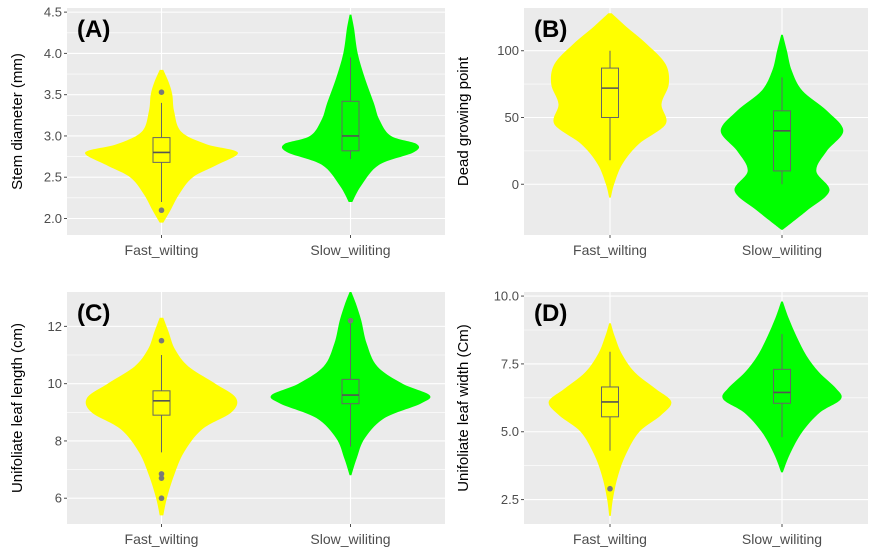 This screenshot has height=551, width=879. What do you see at coordinates (55, 326) in the screenshot?
I see `y-tick-label: 12` at bounding box center [55, 326].